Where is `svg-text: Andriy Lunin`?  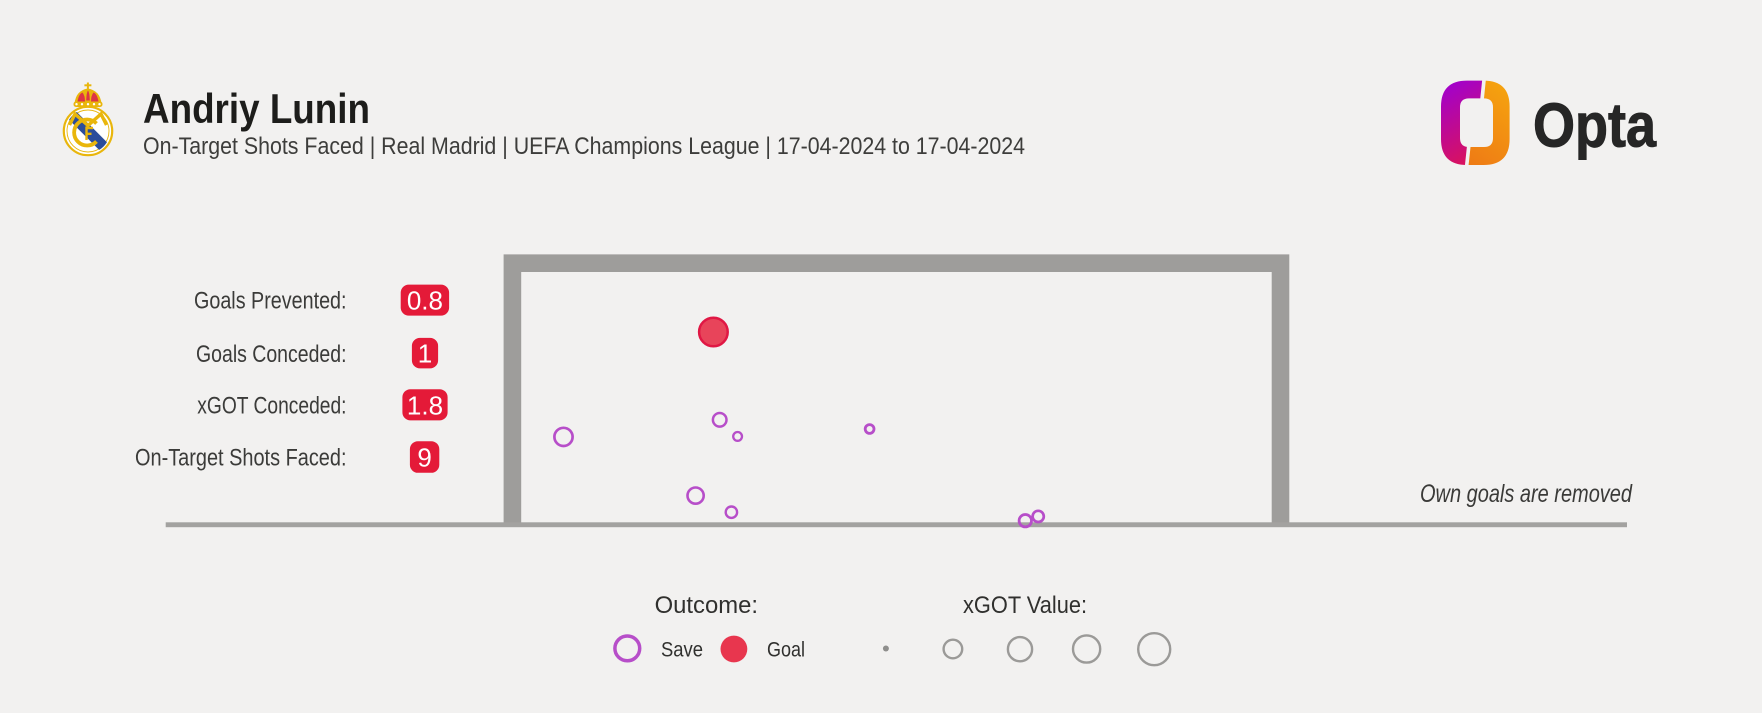 svg-text: Andriy Lunin is located at coordinates (256, 108).